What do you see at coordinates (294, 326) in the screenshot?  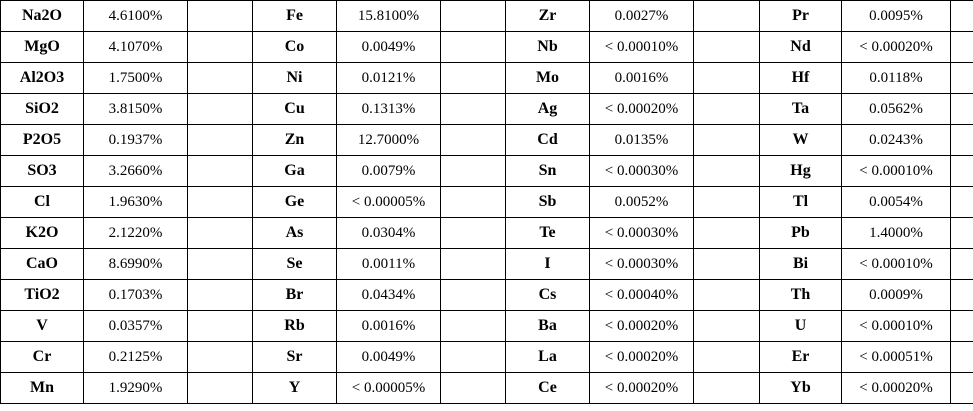 I see `element-cell: Rb` at bounding box center [294, 326].